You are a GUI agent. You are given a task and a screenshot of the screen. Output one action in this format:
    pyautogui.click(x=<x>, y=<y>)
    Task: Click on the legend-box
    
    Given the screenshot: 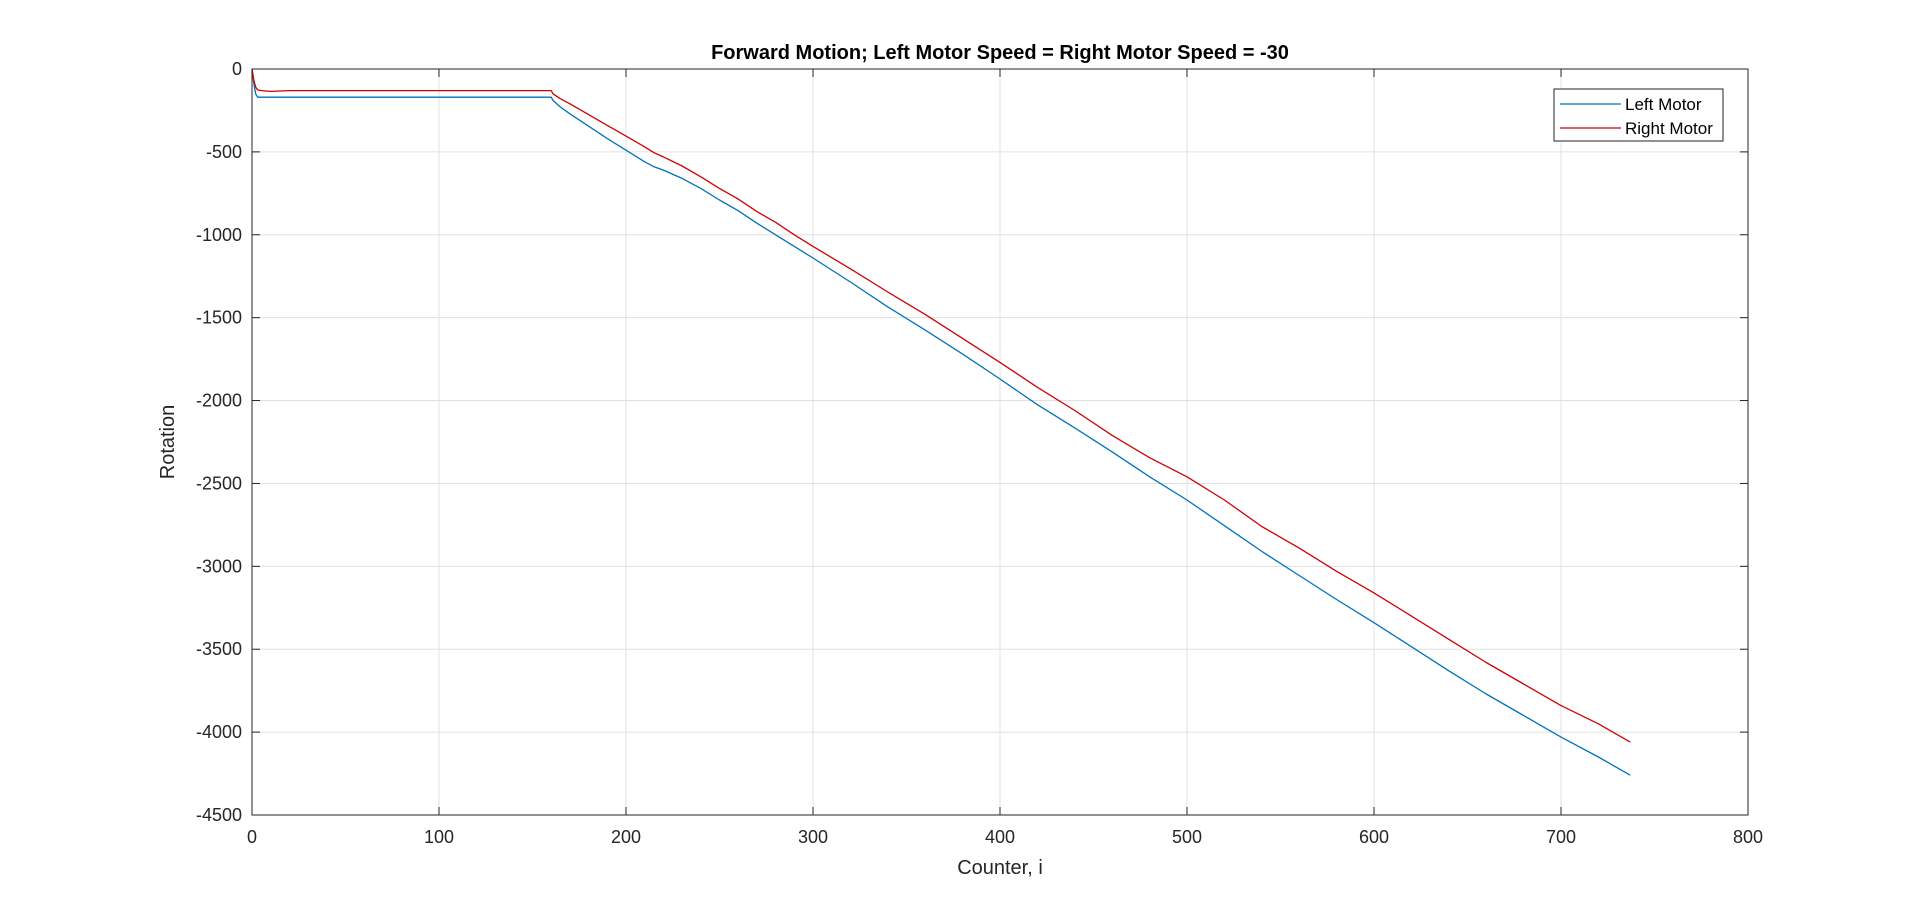 What is the action you would take?
    pyautogui.click(x=1638, y=115)
    